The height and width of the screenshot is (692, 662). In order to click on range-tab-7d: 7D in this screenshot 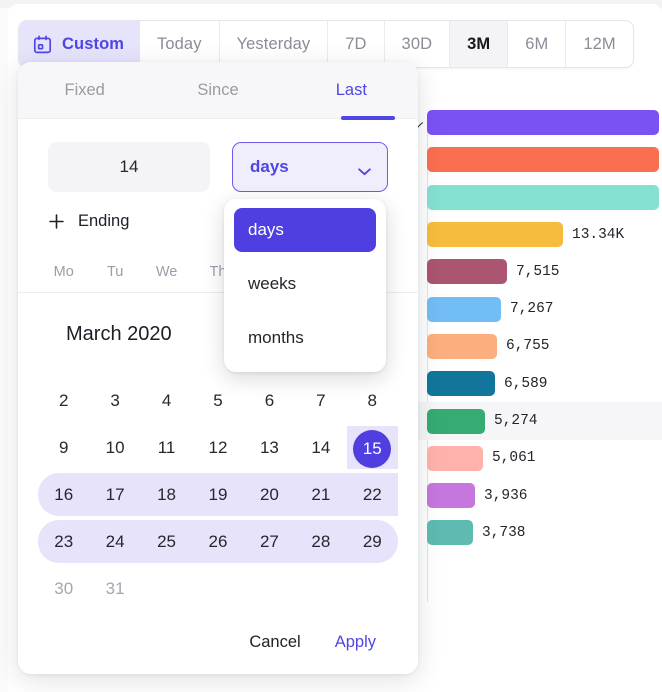, I will do `click(356, 44)`.